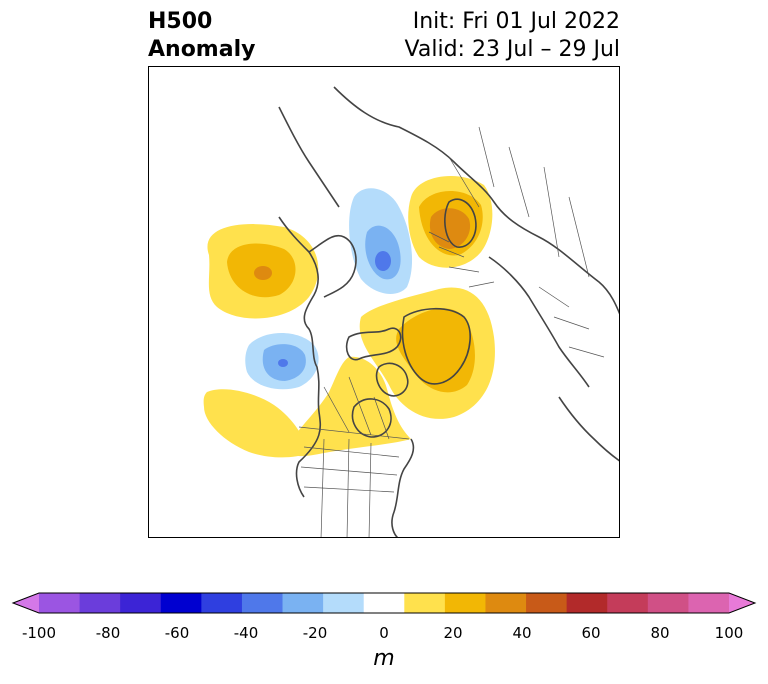 The image size is (768, 684). What do you see at coordinates (283, 363) in the screenshot?
I see `negative-anomaly-northeast-pacific-max` at bounding box center [283, 363].